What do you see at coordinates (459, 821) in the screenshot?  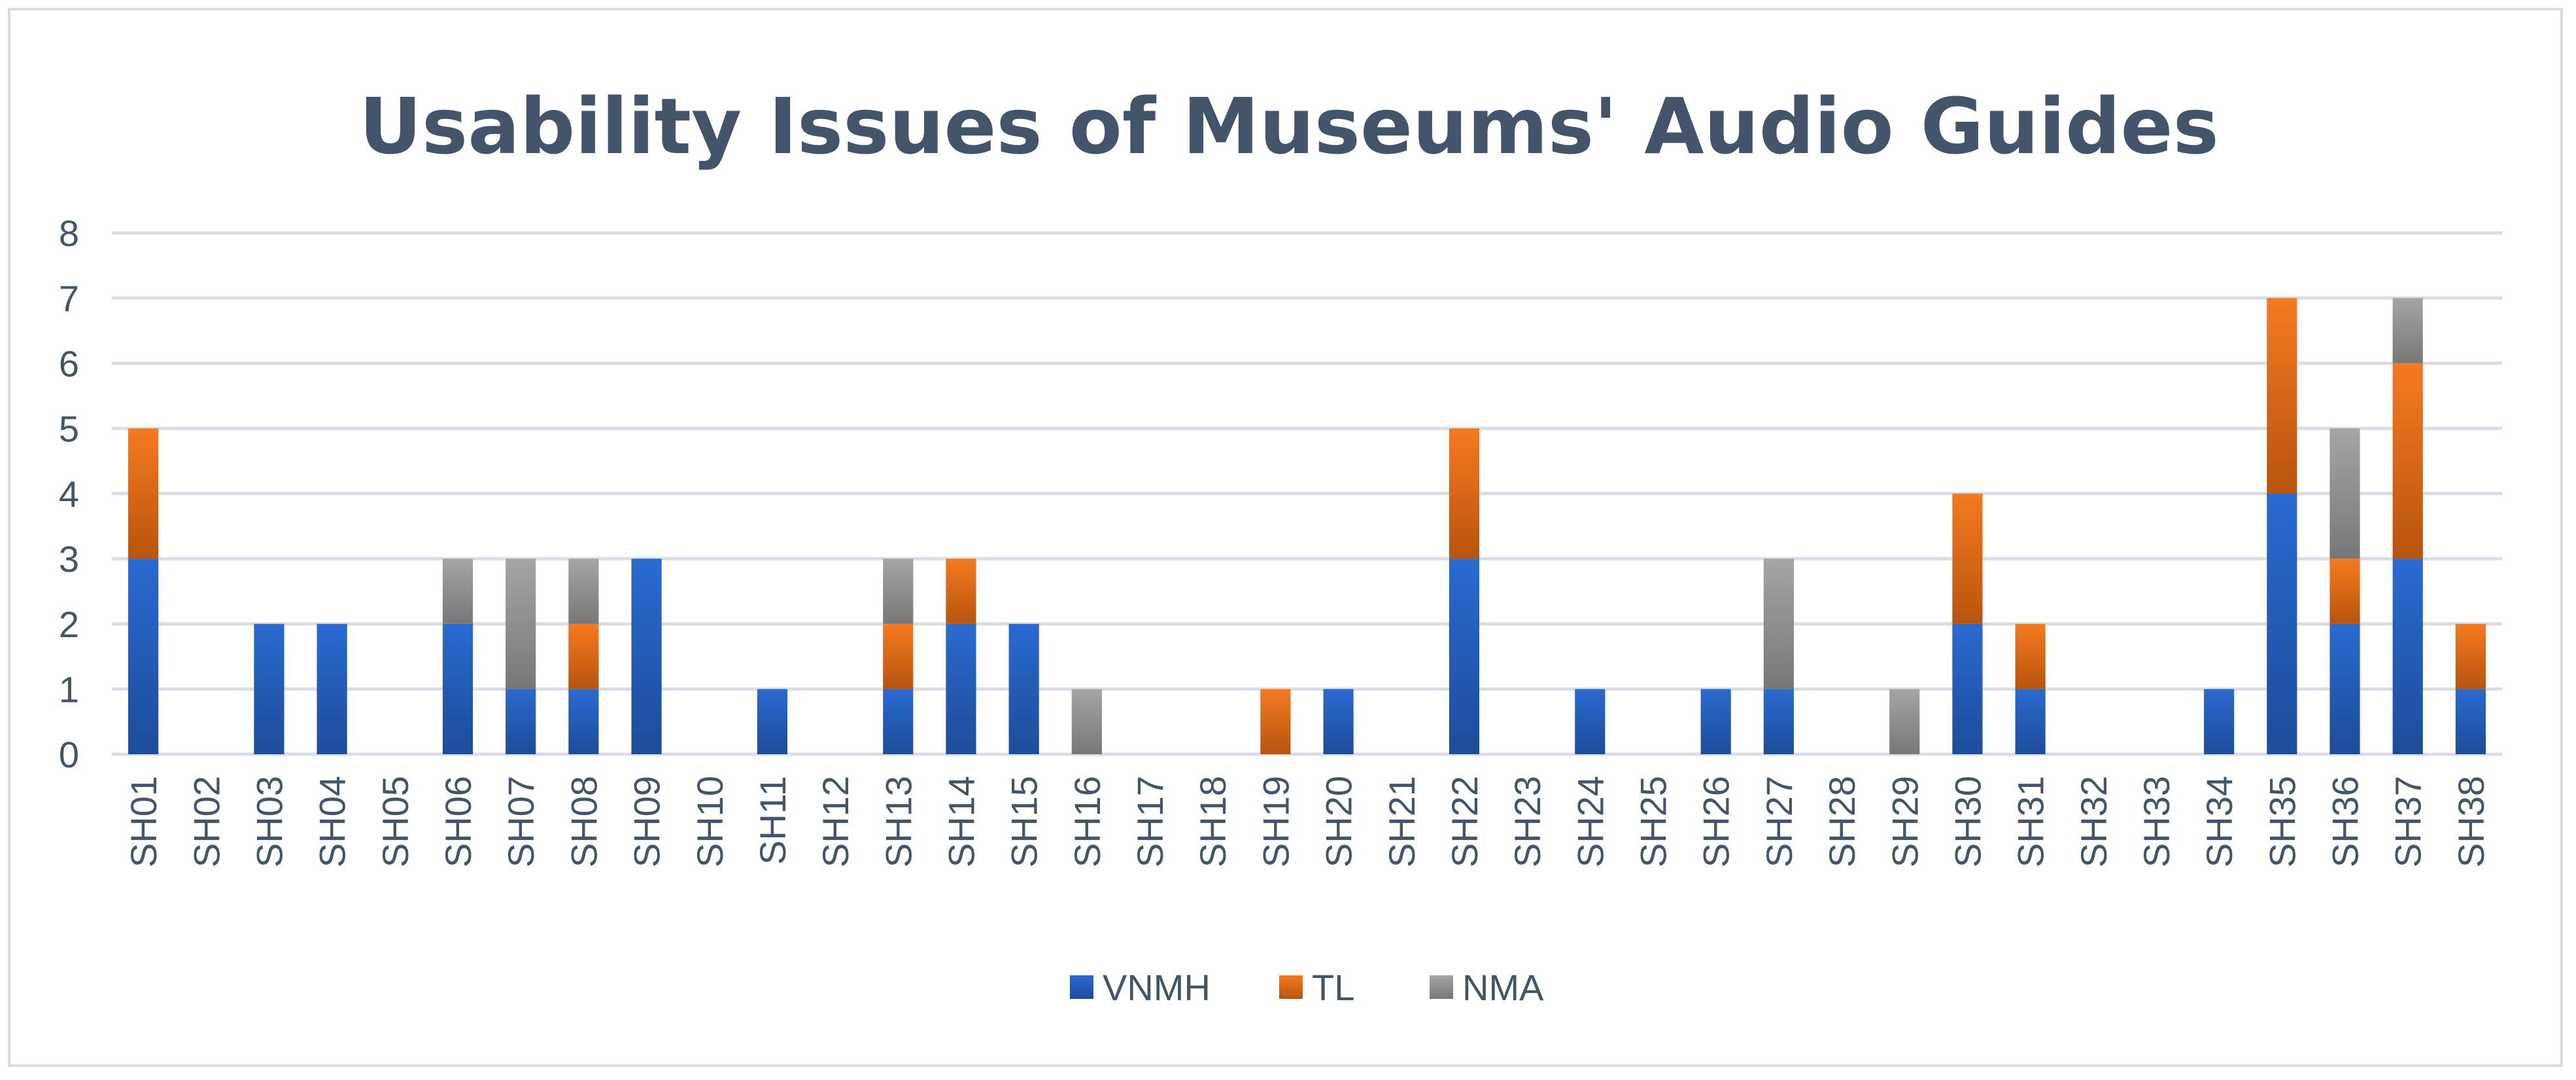 I see `x-tick-label: SH06` at bounding box center [459, 821].